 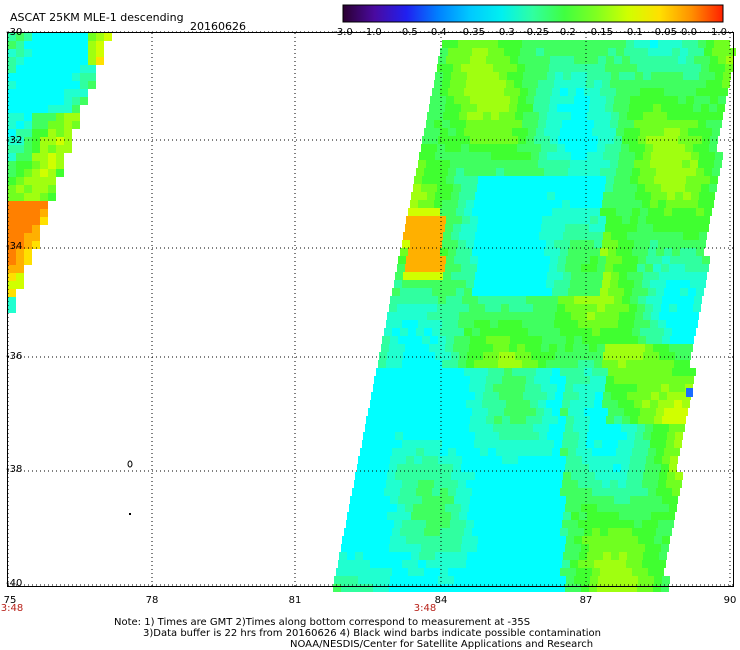 What do you see at coordinates (566, 32) in the screenshot?
I see `colorbar-tick-label: -0.2` at bounding box center [566, 32].